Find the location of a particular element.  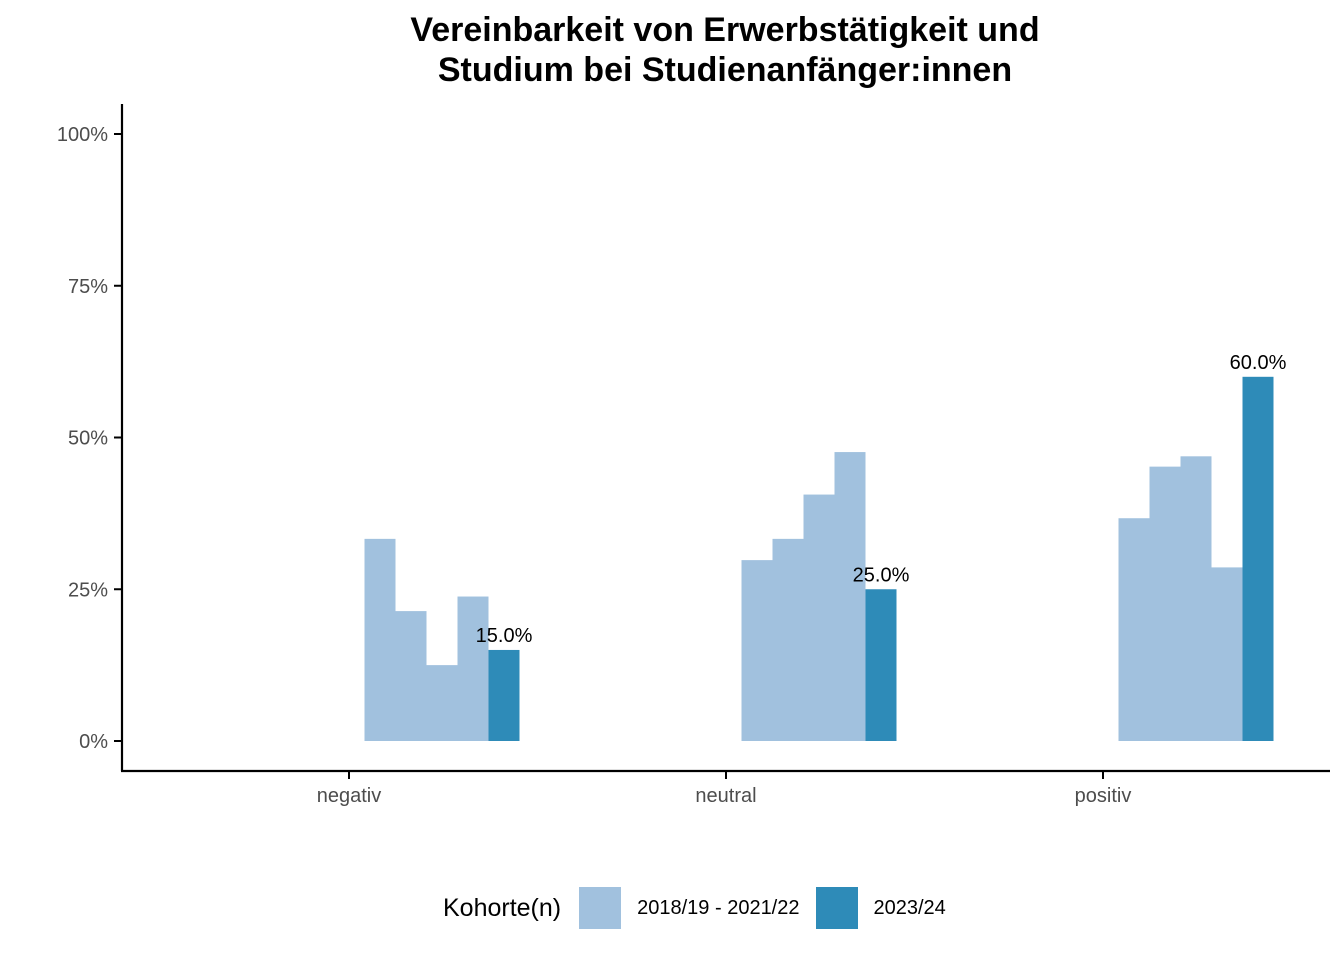

data-label-positiv: 60.0% is located at coordinates (1258, 363).